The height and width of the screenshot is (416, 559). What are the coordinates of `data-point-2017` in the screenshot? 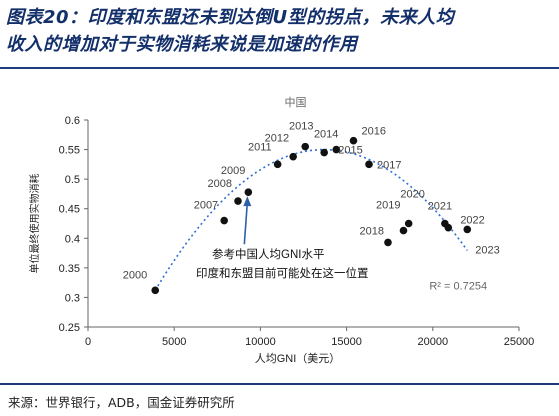 It's located at (369, 164).